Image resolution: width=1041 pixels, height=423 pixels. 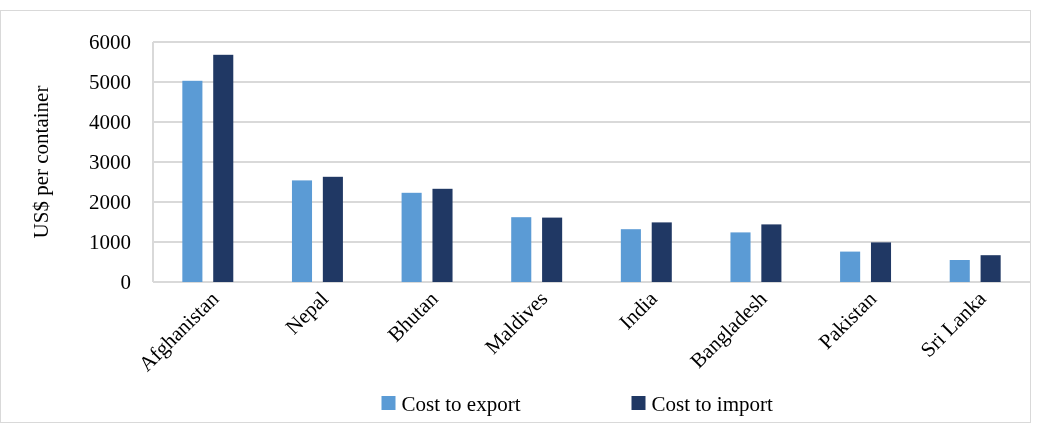 What do you see at coordinates (41, 162) in the screenshot?
I see `y-axis-title: US$ per container` at bounding box center [41, 162].